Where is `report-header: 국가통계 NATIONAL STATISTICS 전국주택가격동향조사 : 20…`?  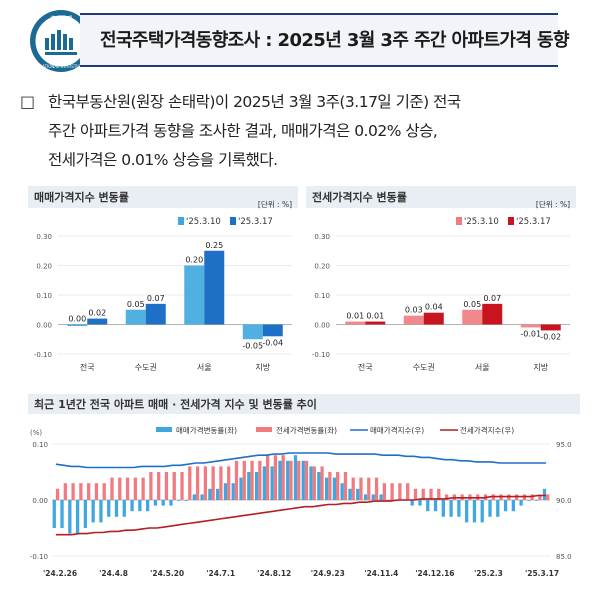 report-header: 국가통계 NATIONAL STATISTICS 전국주택가격동향조사 : 20… is located at coordinates (300, 40).